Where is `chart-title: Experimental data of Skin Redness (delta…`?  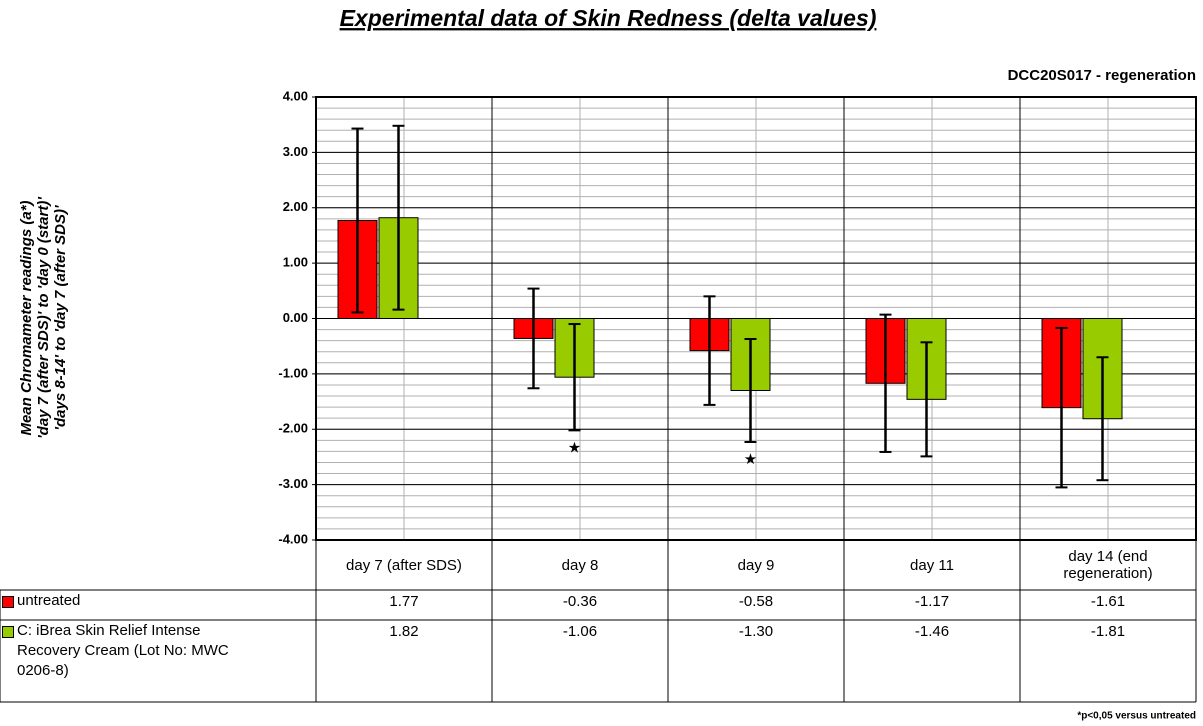
chart-title: Experimental data of Skin Redness (delta… is located at coordinates (608, 18).